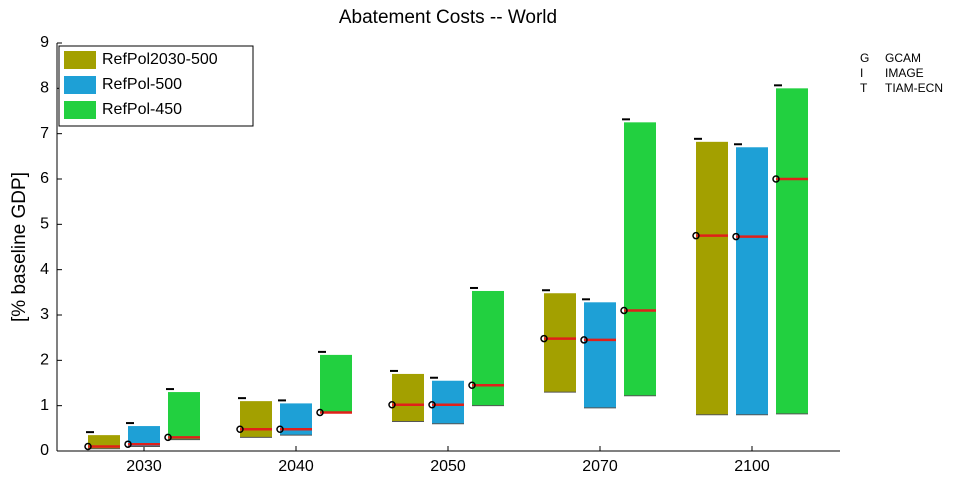 The height and width of the screenshot is (484, 957). Describe the element at coordinates (144, 466) in the screenshot. I see `x-tick-label: 2030` at that location.